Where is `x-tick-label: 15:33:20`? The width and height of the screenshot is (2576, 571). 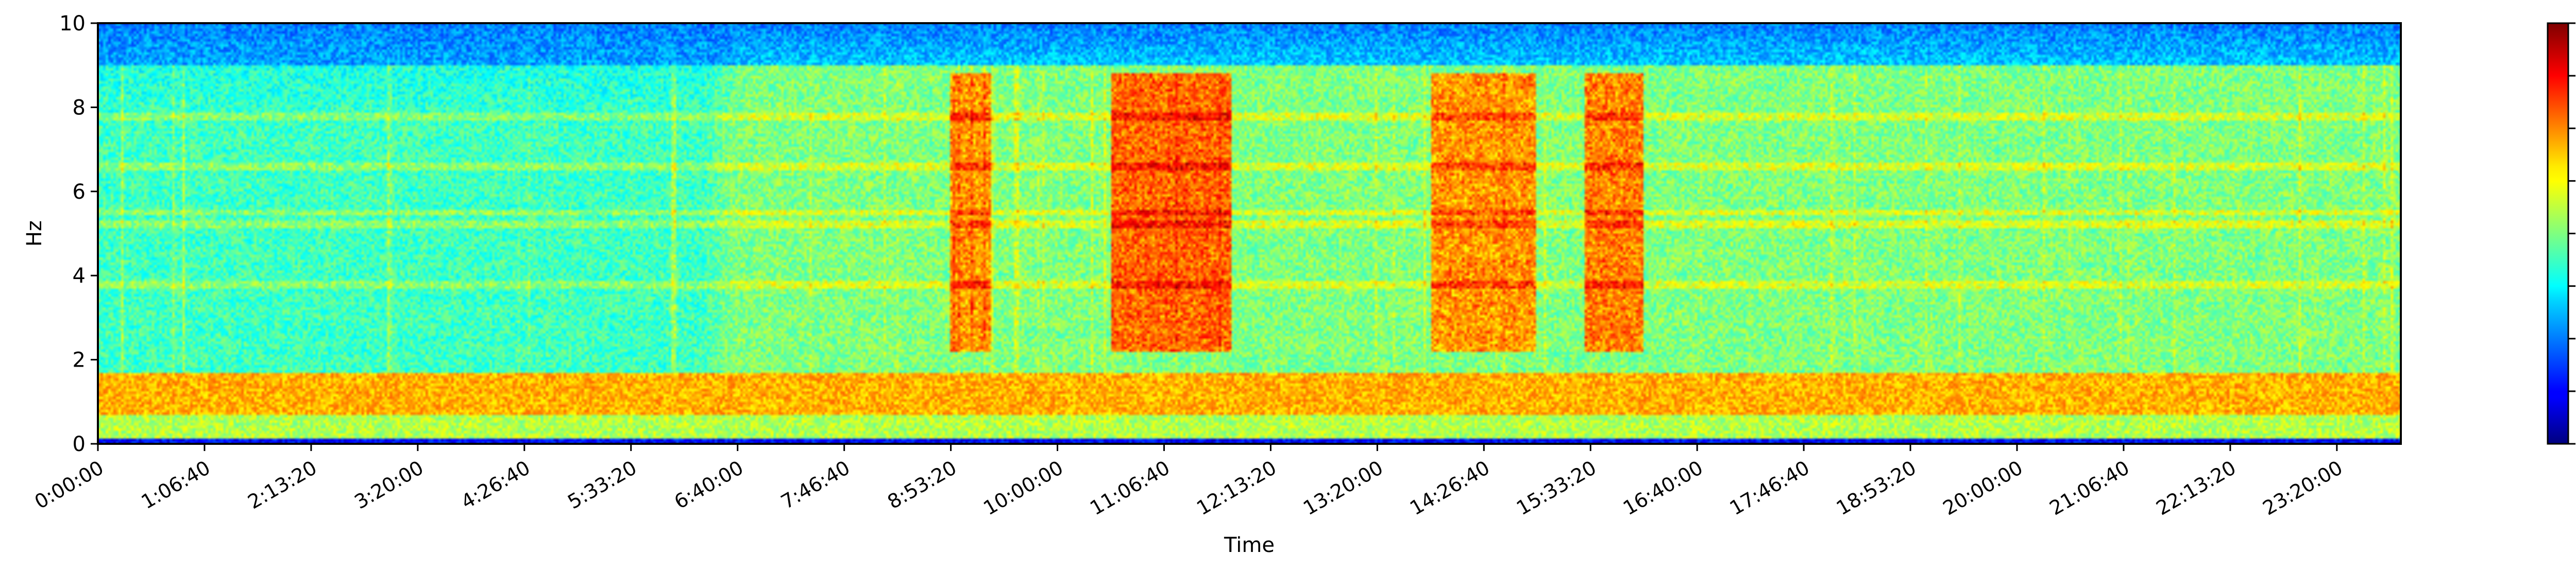
x-tick-label: 15:33:20 is located at coordinates (1556, 488).